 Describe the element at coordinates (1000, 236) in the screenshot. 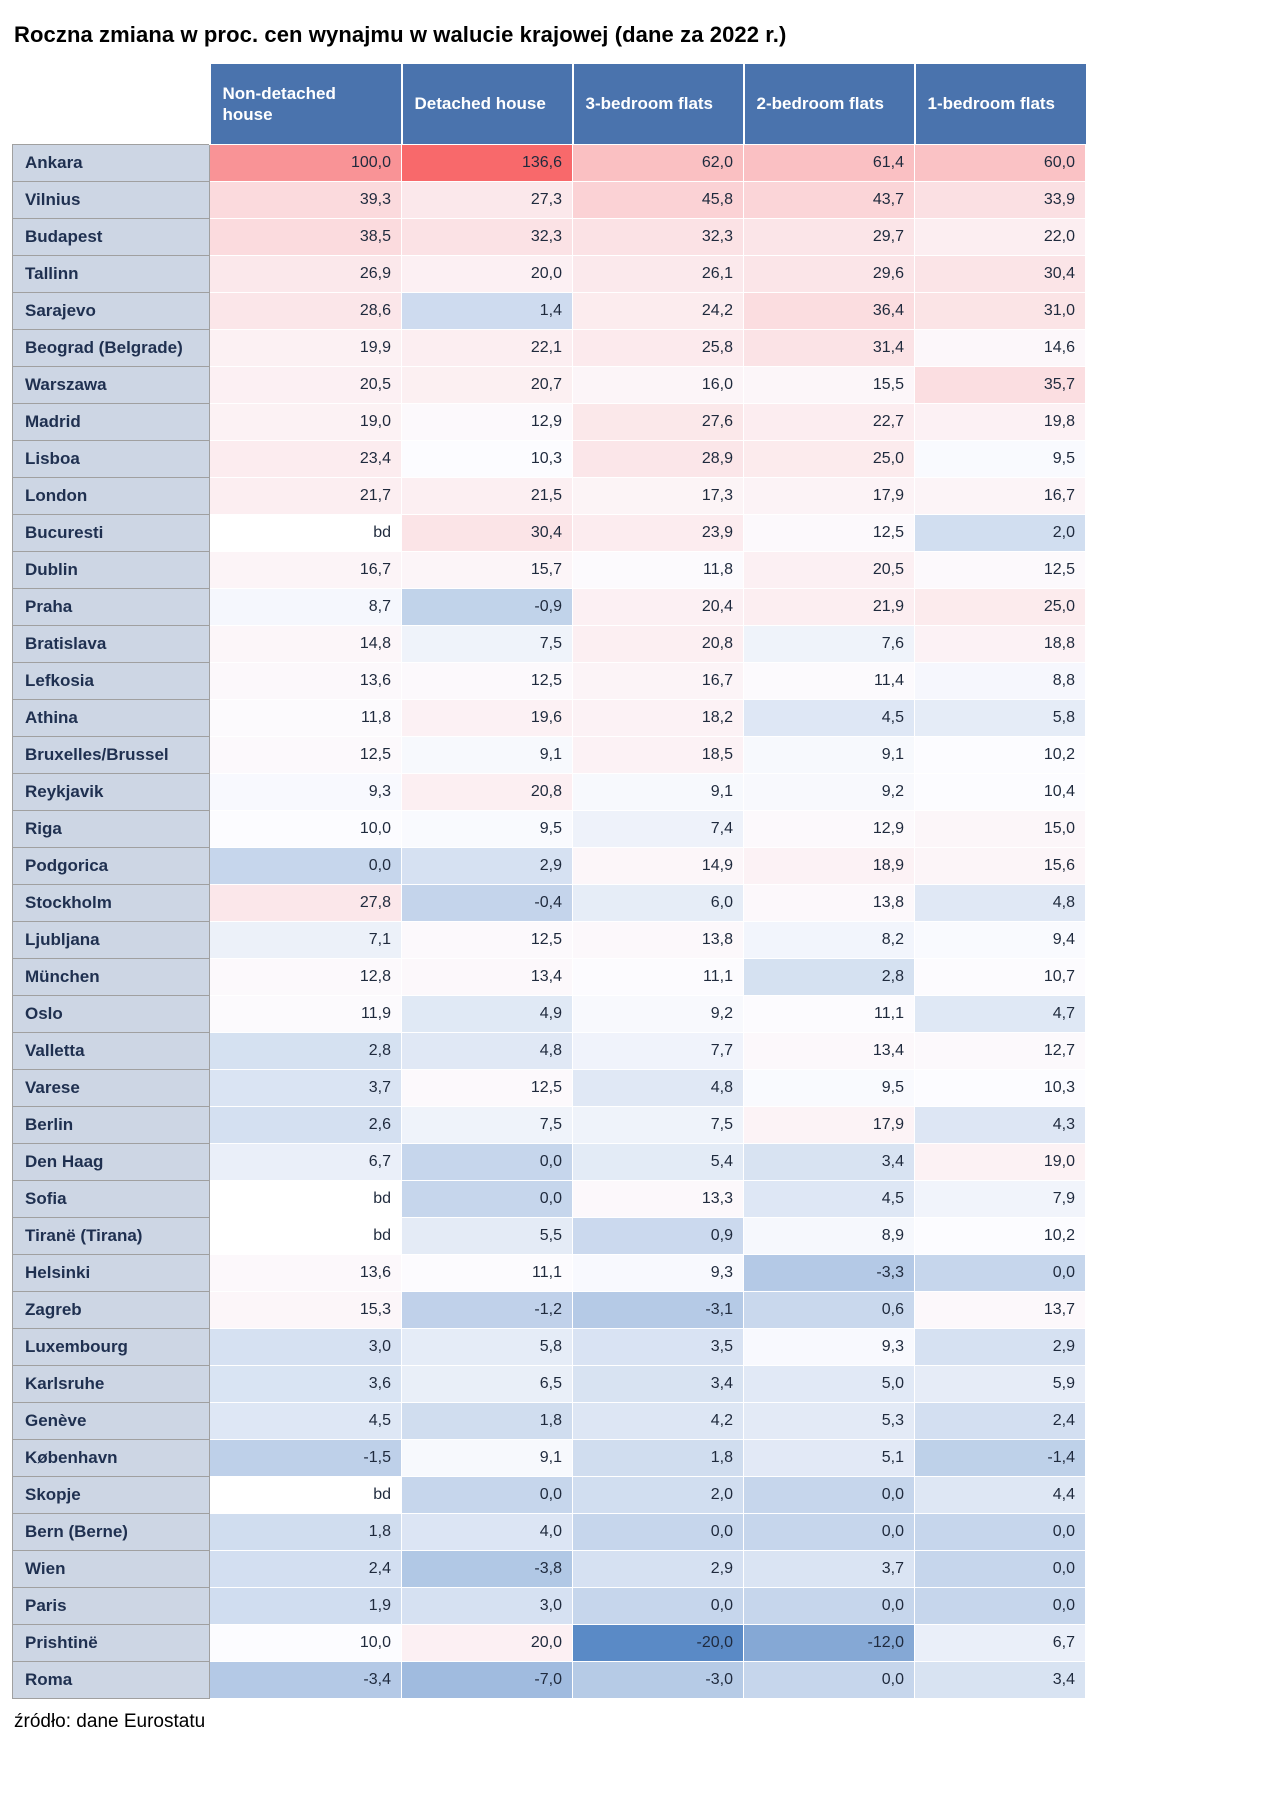

I see `value-cell: 22,0` at that location.